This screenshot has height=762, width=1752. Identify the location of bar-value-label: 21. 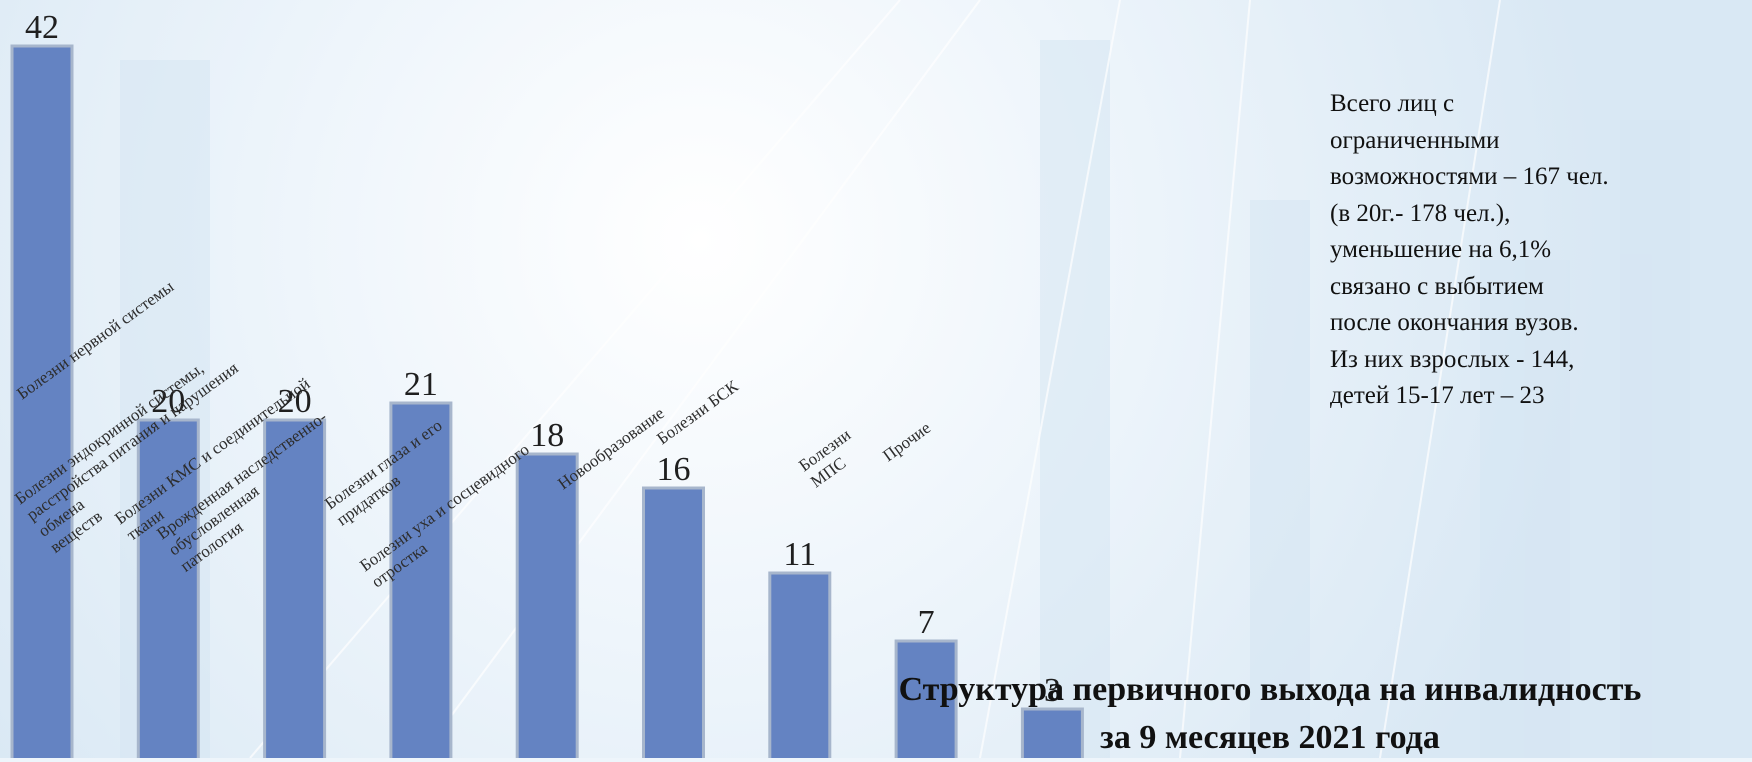
(421, 384).